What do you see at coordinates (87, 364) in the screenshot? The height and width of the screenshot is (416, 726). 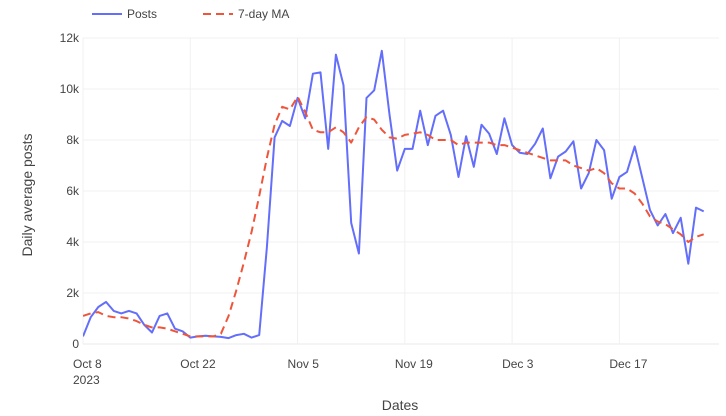 I see `x-tick-label: Oct 8` at bounding box center [87, 364].